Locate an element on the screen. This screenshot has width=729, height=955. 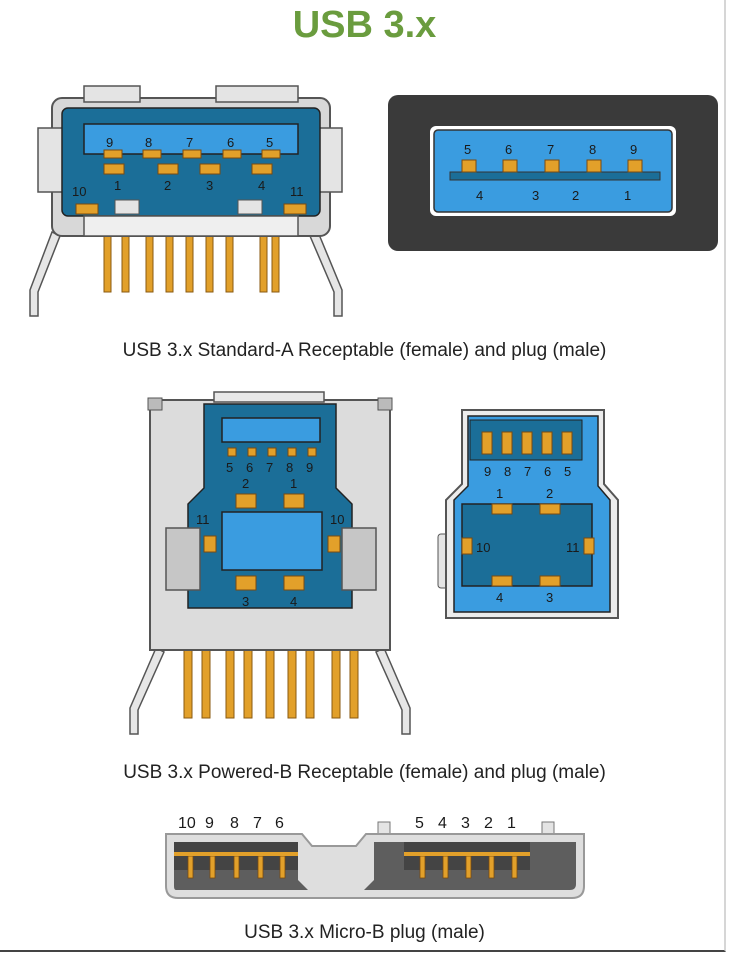
micro-b-pin-label: 2 is located at coordinates (488, 823).